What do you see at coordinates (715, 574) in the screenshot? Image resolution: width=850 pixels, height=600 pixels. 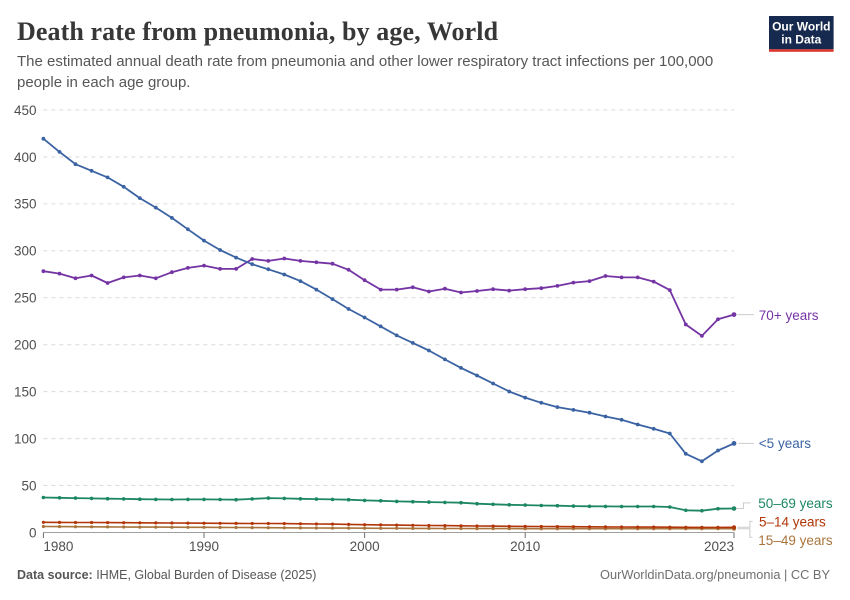 I see `svg-text:OurWorldinData.org/pneumonia |: OurWorldinData.org/pneumonia | CC BY` at bounding box center [715, 574].